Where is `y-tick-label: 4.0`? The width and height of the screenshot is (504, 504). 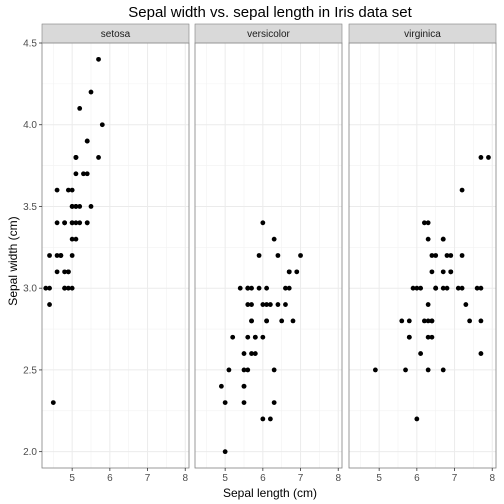
y-tick-label: 4.0 is located at coordinates (30, 125).